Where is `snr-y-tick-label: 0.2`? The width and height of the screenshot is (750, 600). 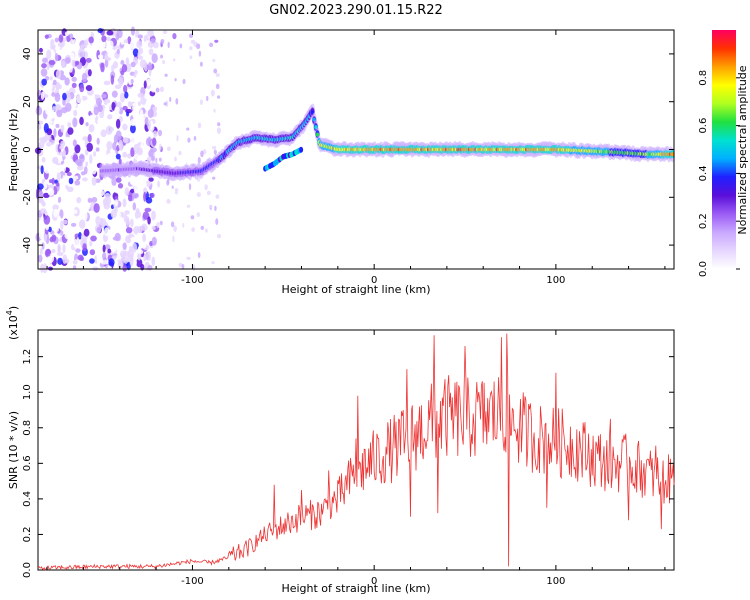 snr-y-tick-label: 0.2 is located at coordinates (27, 534).